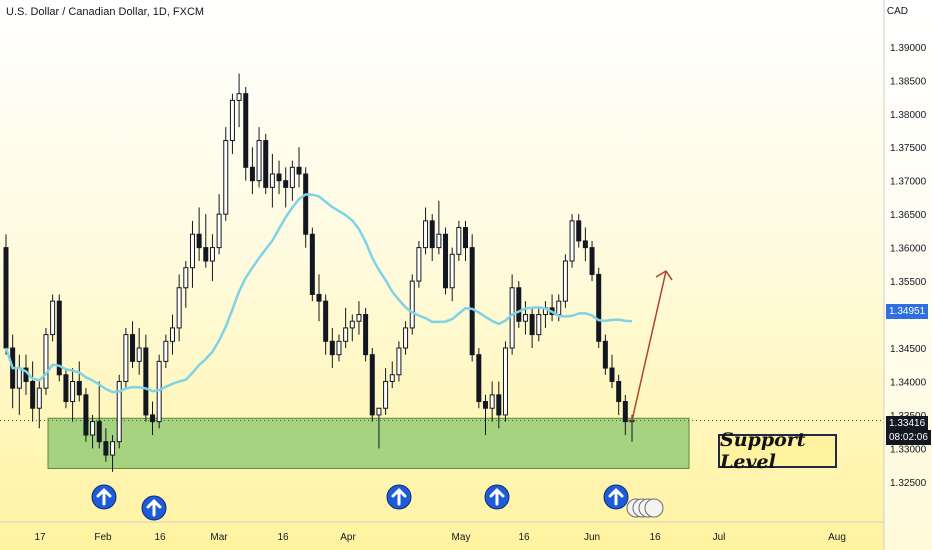 This screenshot has width=932, height=550. What do you see at coordinates (103, 537) in the screenshot?
I see `x-tick-label: Feb` at bounding box center [103, 537].